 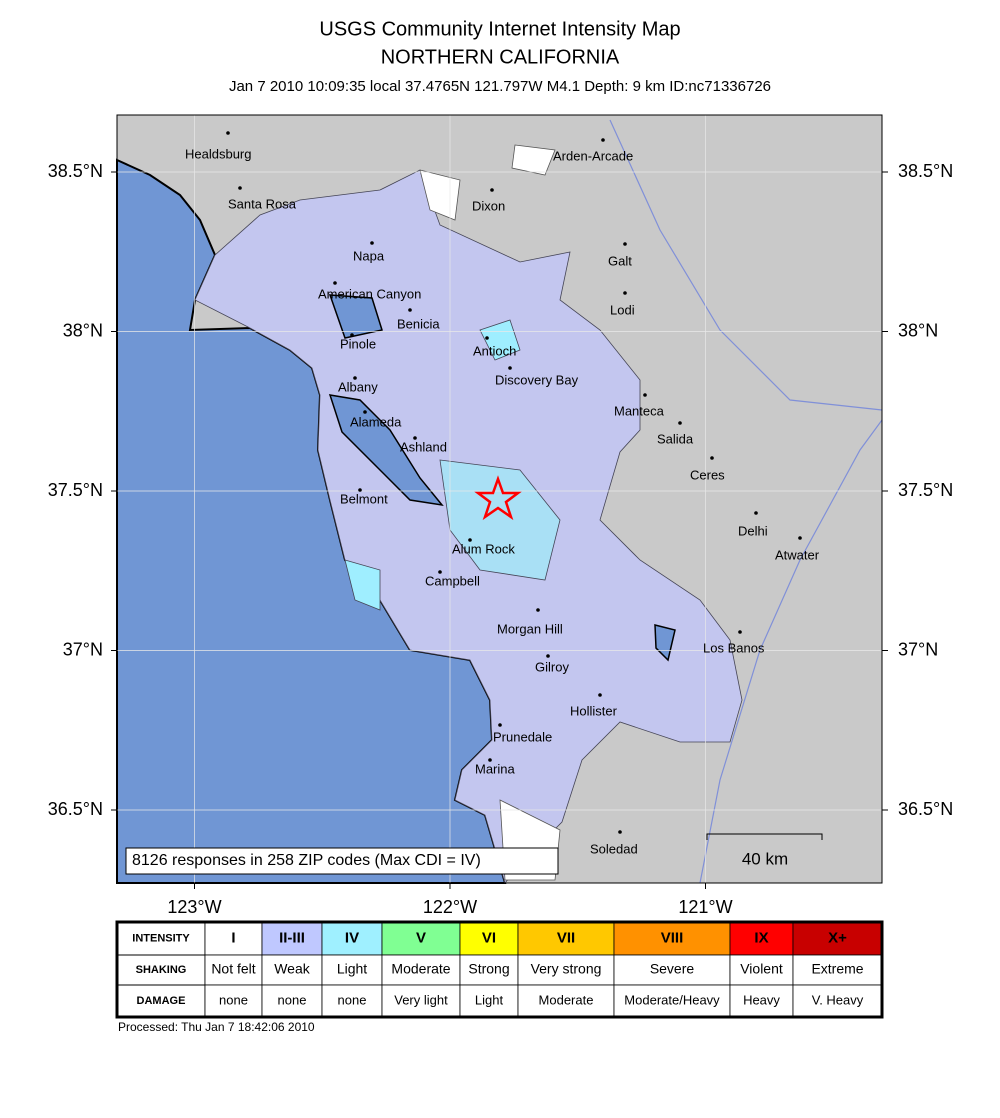 What do you see at coordinates (797, 554) in the screenshot?
I see `city-label: Atwater` at bounding box center [797, 554].